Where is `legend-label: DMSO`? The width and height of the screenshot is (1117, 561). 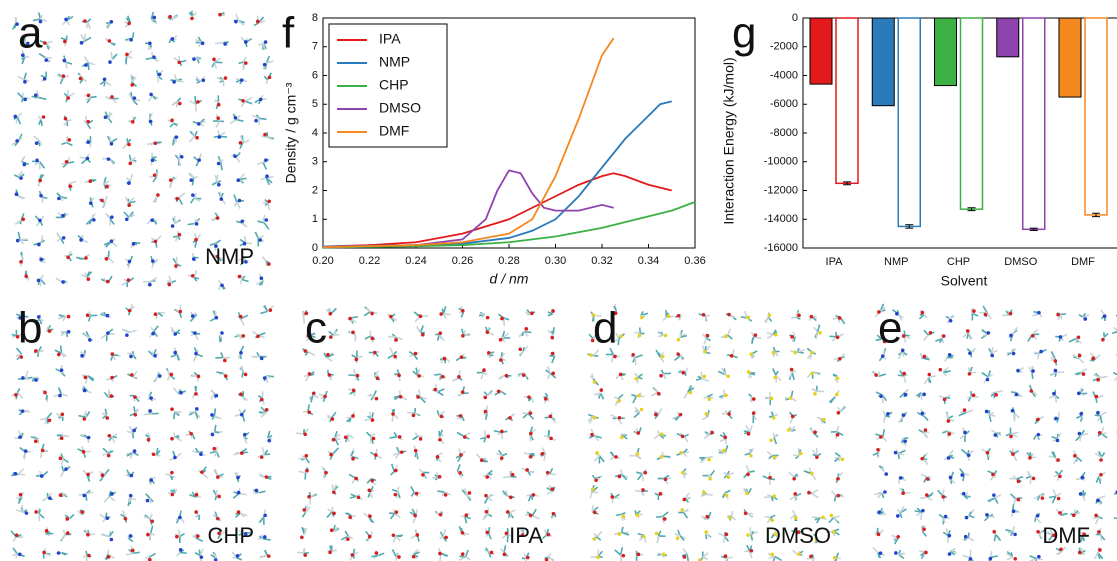
legend-label: DMSO is located at coordinates (400, 108).